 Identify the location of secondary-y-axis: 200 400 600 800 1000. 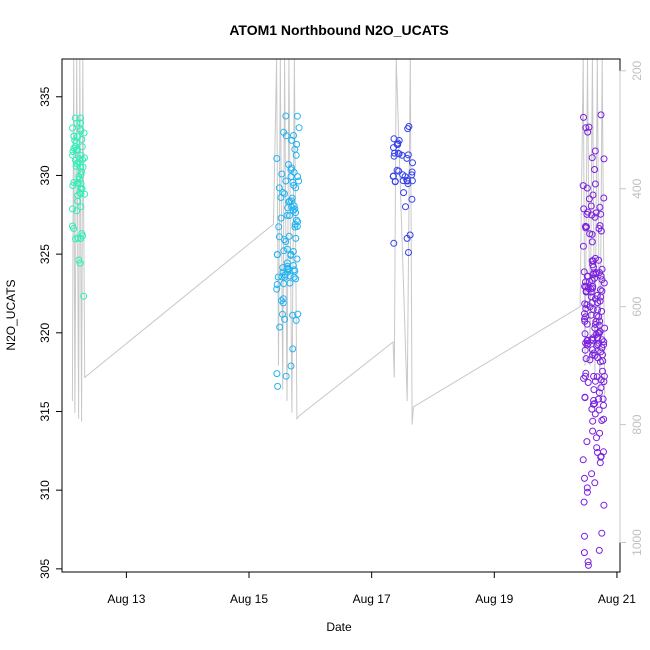
(631, 308).